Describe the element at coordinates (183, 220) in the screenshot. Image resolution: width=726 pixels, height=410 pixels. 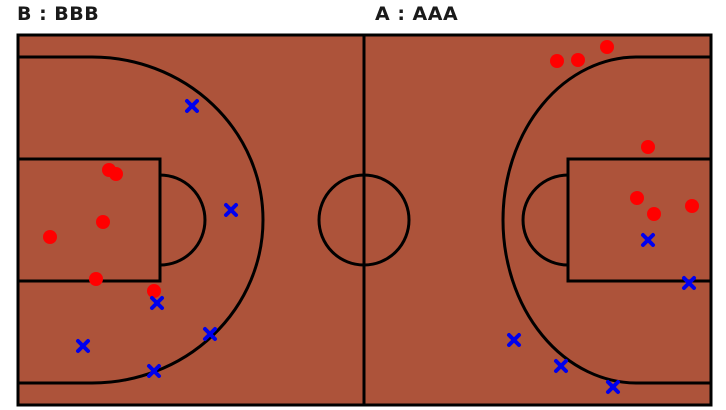
I see `left-free-throw-arc` at that location.